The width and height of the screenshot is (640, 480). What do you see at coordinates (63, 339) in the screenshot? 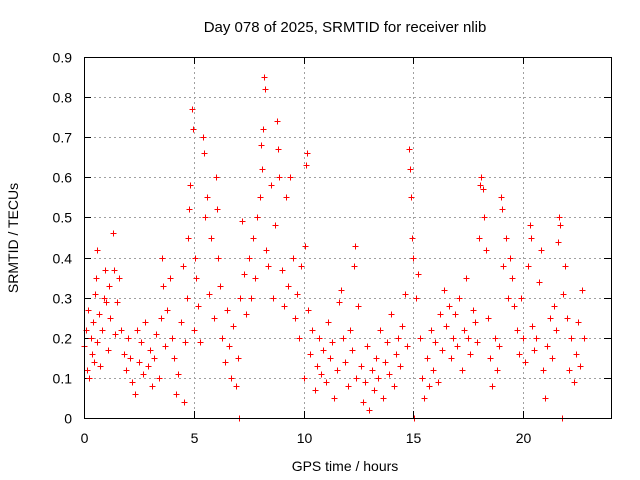
I see `y-tick-label: 0.2` at bounding box center [63, 339].